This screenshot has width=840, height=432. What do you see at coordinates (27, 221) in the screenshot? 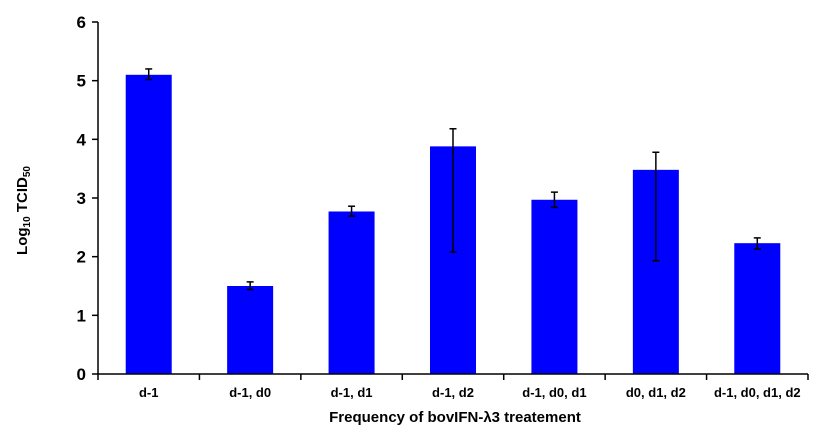
I see `y-axis-label-sub1: 10` at bounding box center [27, 221].